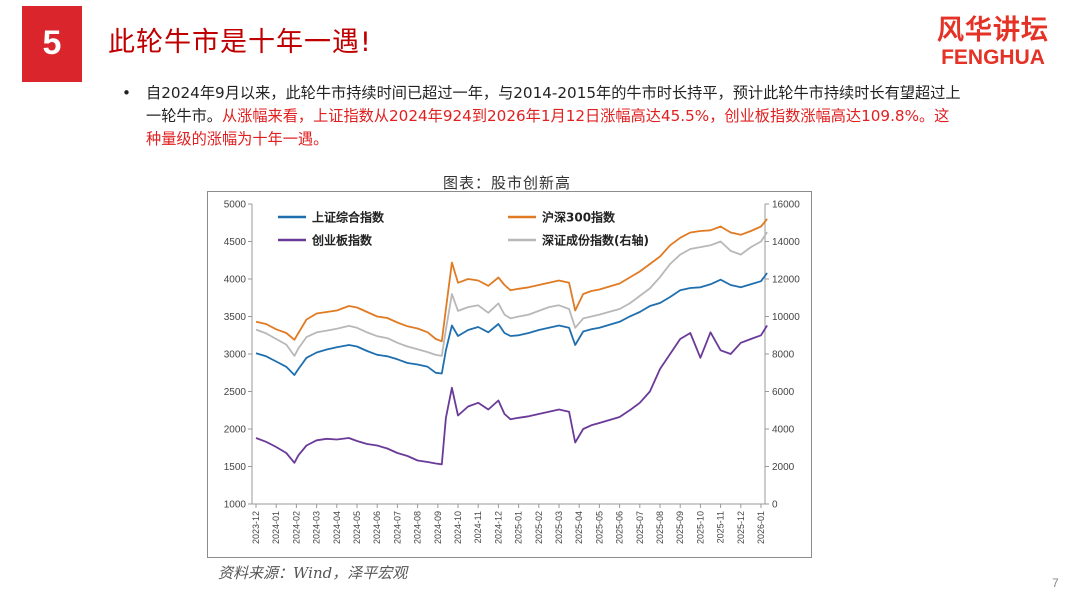 The height and width of the screenshot is (608, 1080). Describe the element at coordinates (783, 355) in the screenshot. I see `right-tick-label: 8000` at that location.